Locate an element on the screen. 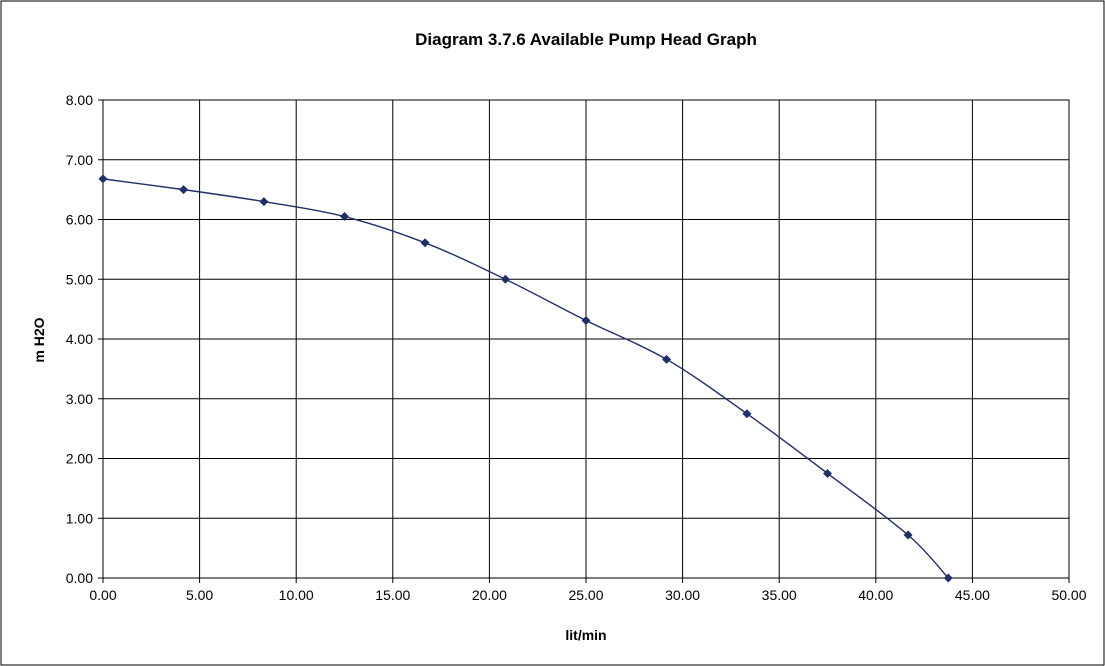 This screenshot has width=1105, height=666. y-axis-label: m H2O is located at coordinates (39, 339).